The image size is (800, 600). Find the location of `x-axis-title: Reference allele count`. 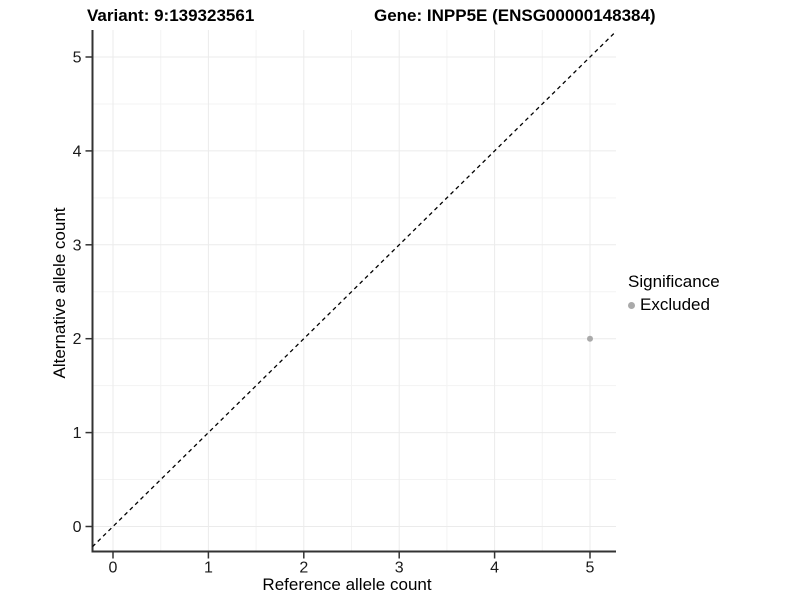

x-axis-title: Reference allele count is located at coordinates (347, 584).